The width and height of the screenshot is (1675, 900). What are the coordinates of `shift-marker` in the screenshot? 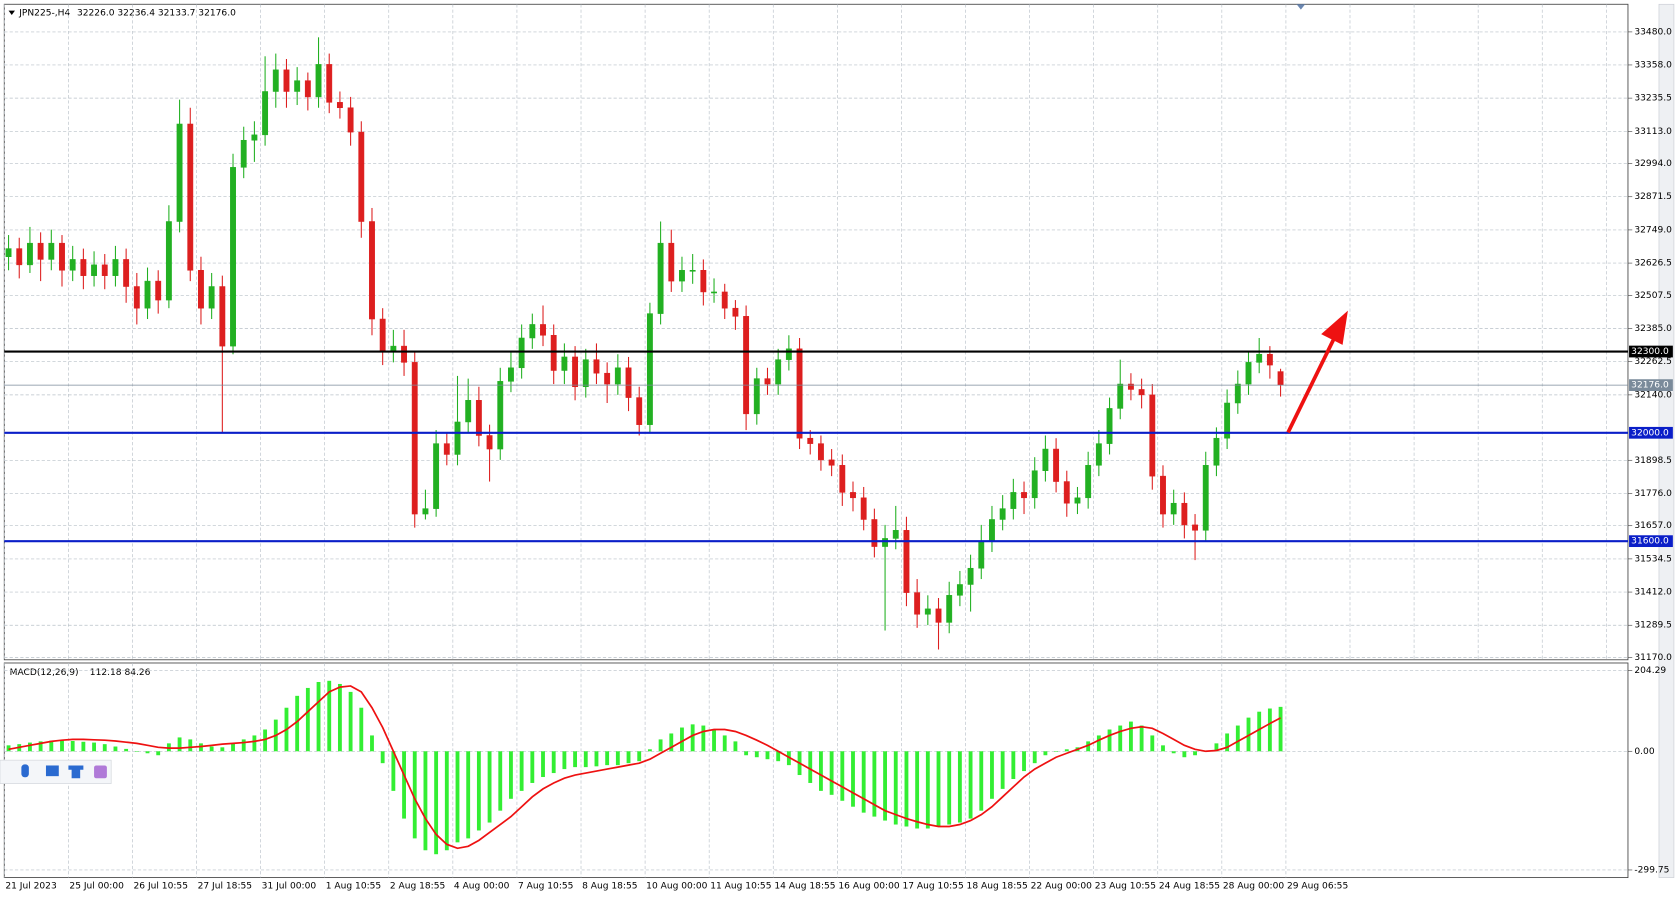 It's located at (1301, 7).